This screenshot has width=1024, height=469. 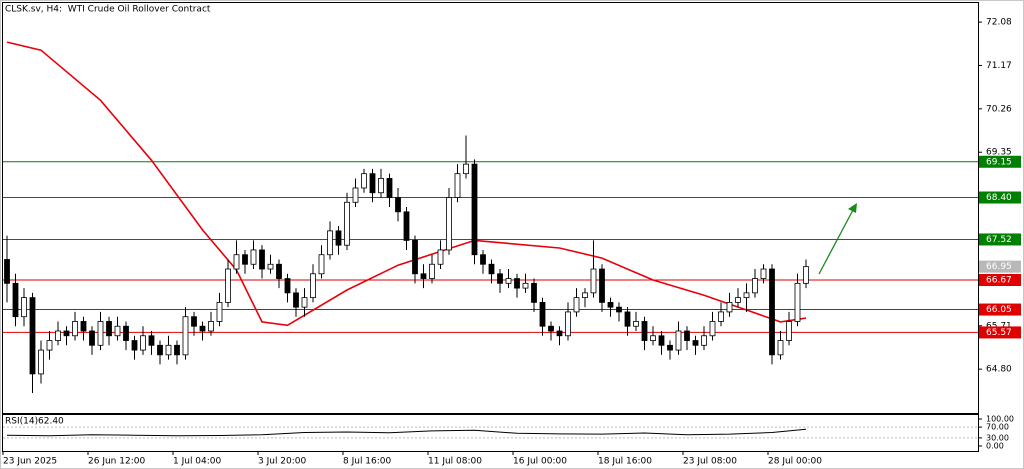 What do you see at coordinates (836, 242) in the screenshot?
I see `arrow` at bounding box center [836, 242].